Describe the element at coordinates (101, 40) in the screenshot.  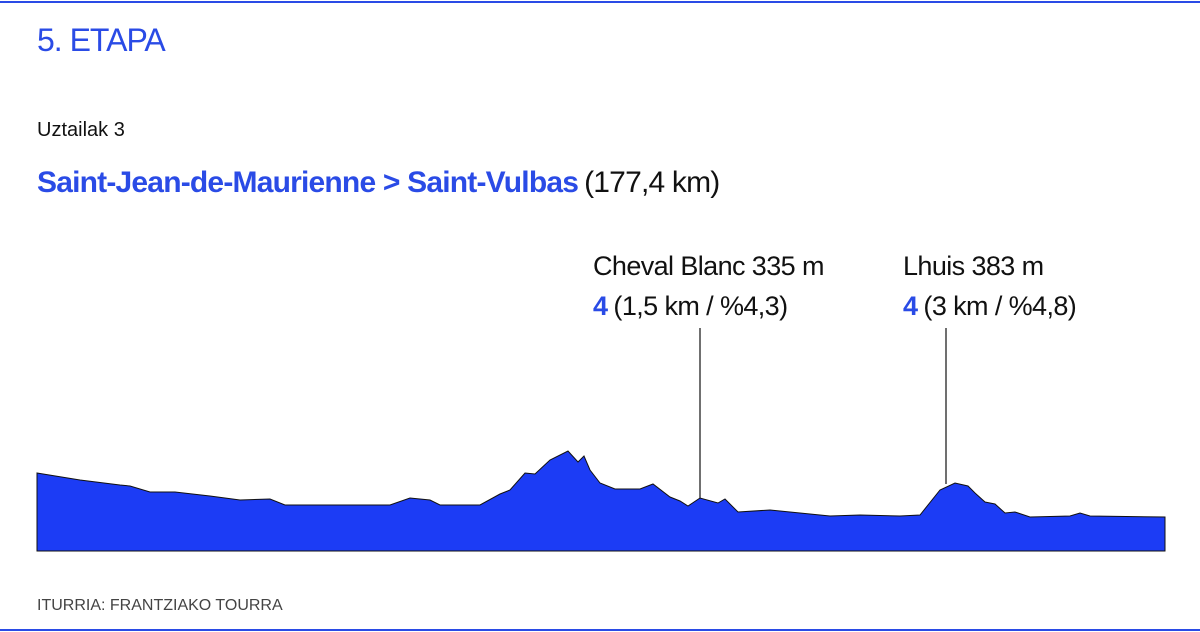
I see `title: 5. ETAPA` at that location.